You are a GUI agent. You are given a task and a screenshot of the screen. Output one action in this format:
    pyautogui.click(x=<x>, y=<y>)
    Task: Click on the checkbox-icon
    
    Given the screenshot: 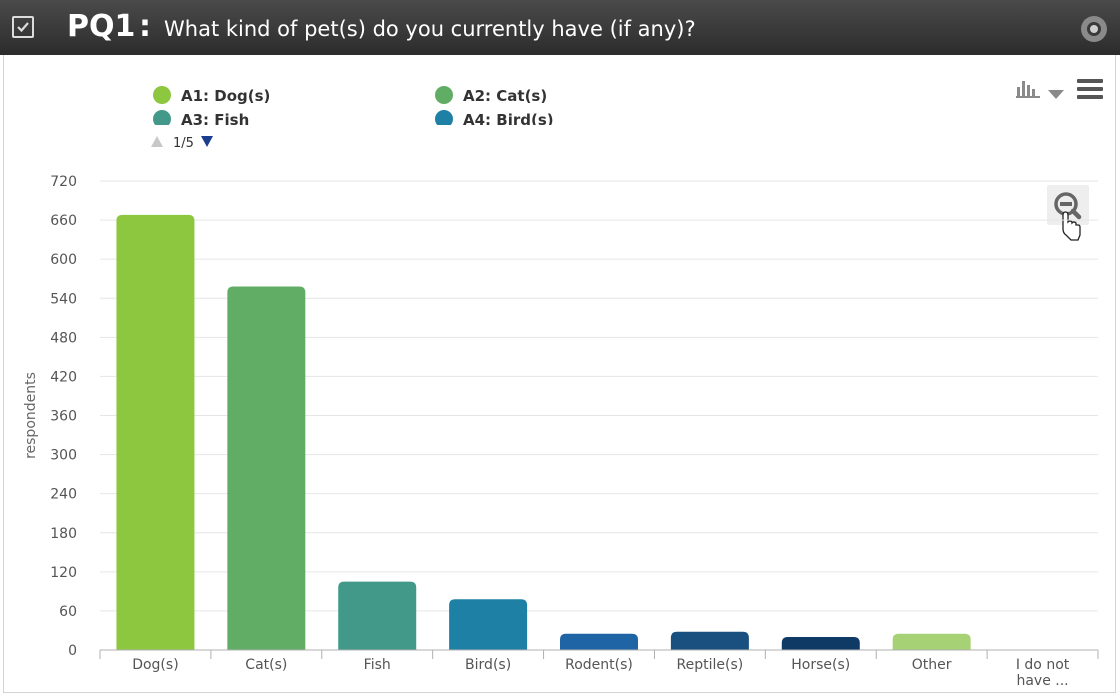 What is the action you would take?
    pyautogui.click(x=23, y=27)
    